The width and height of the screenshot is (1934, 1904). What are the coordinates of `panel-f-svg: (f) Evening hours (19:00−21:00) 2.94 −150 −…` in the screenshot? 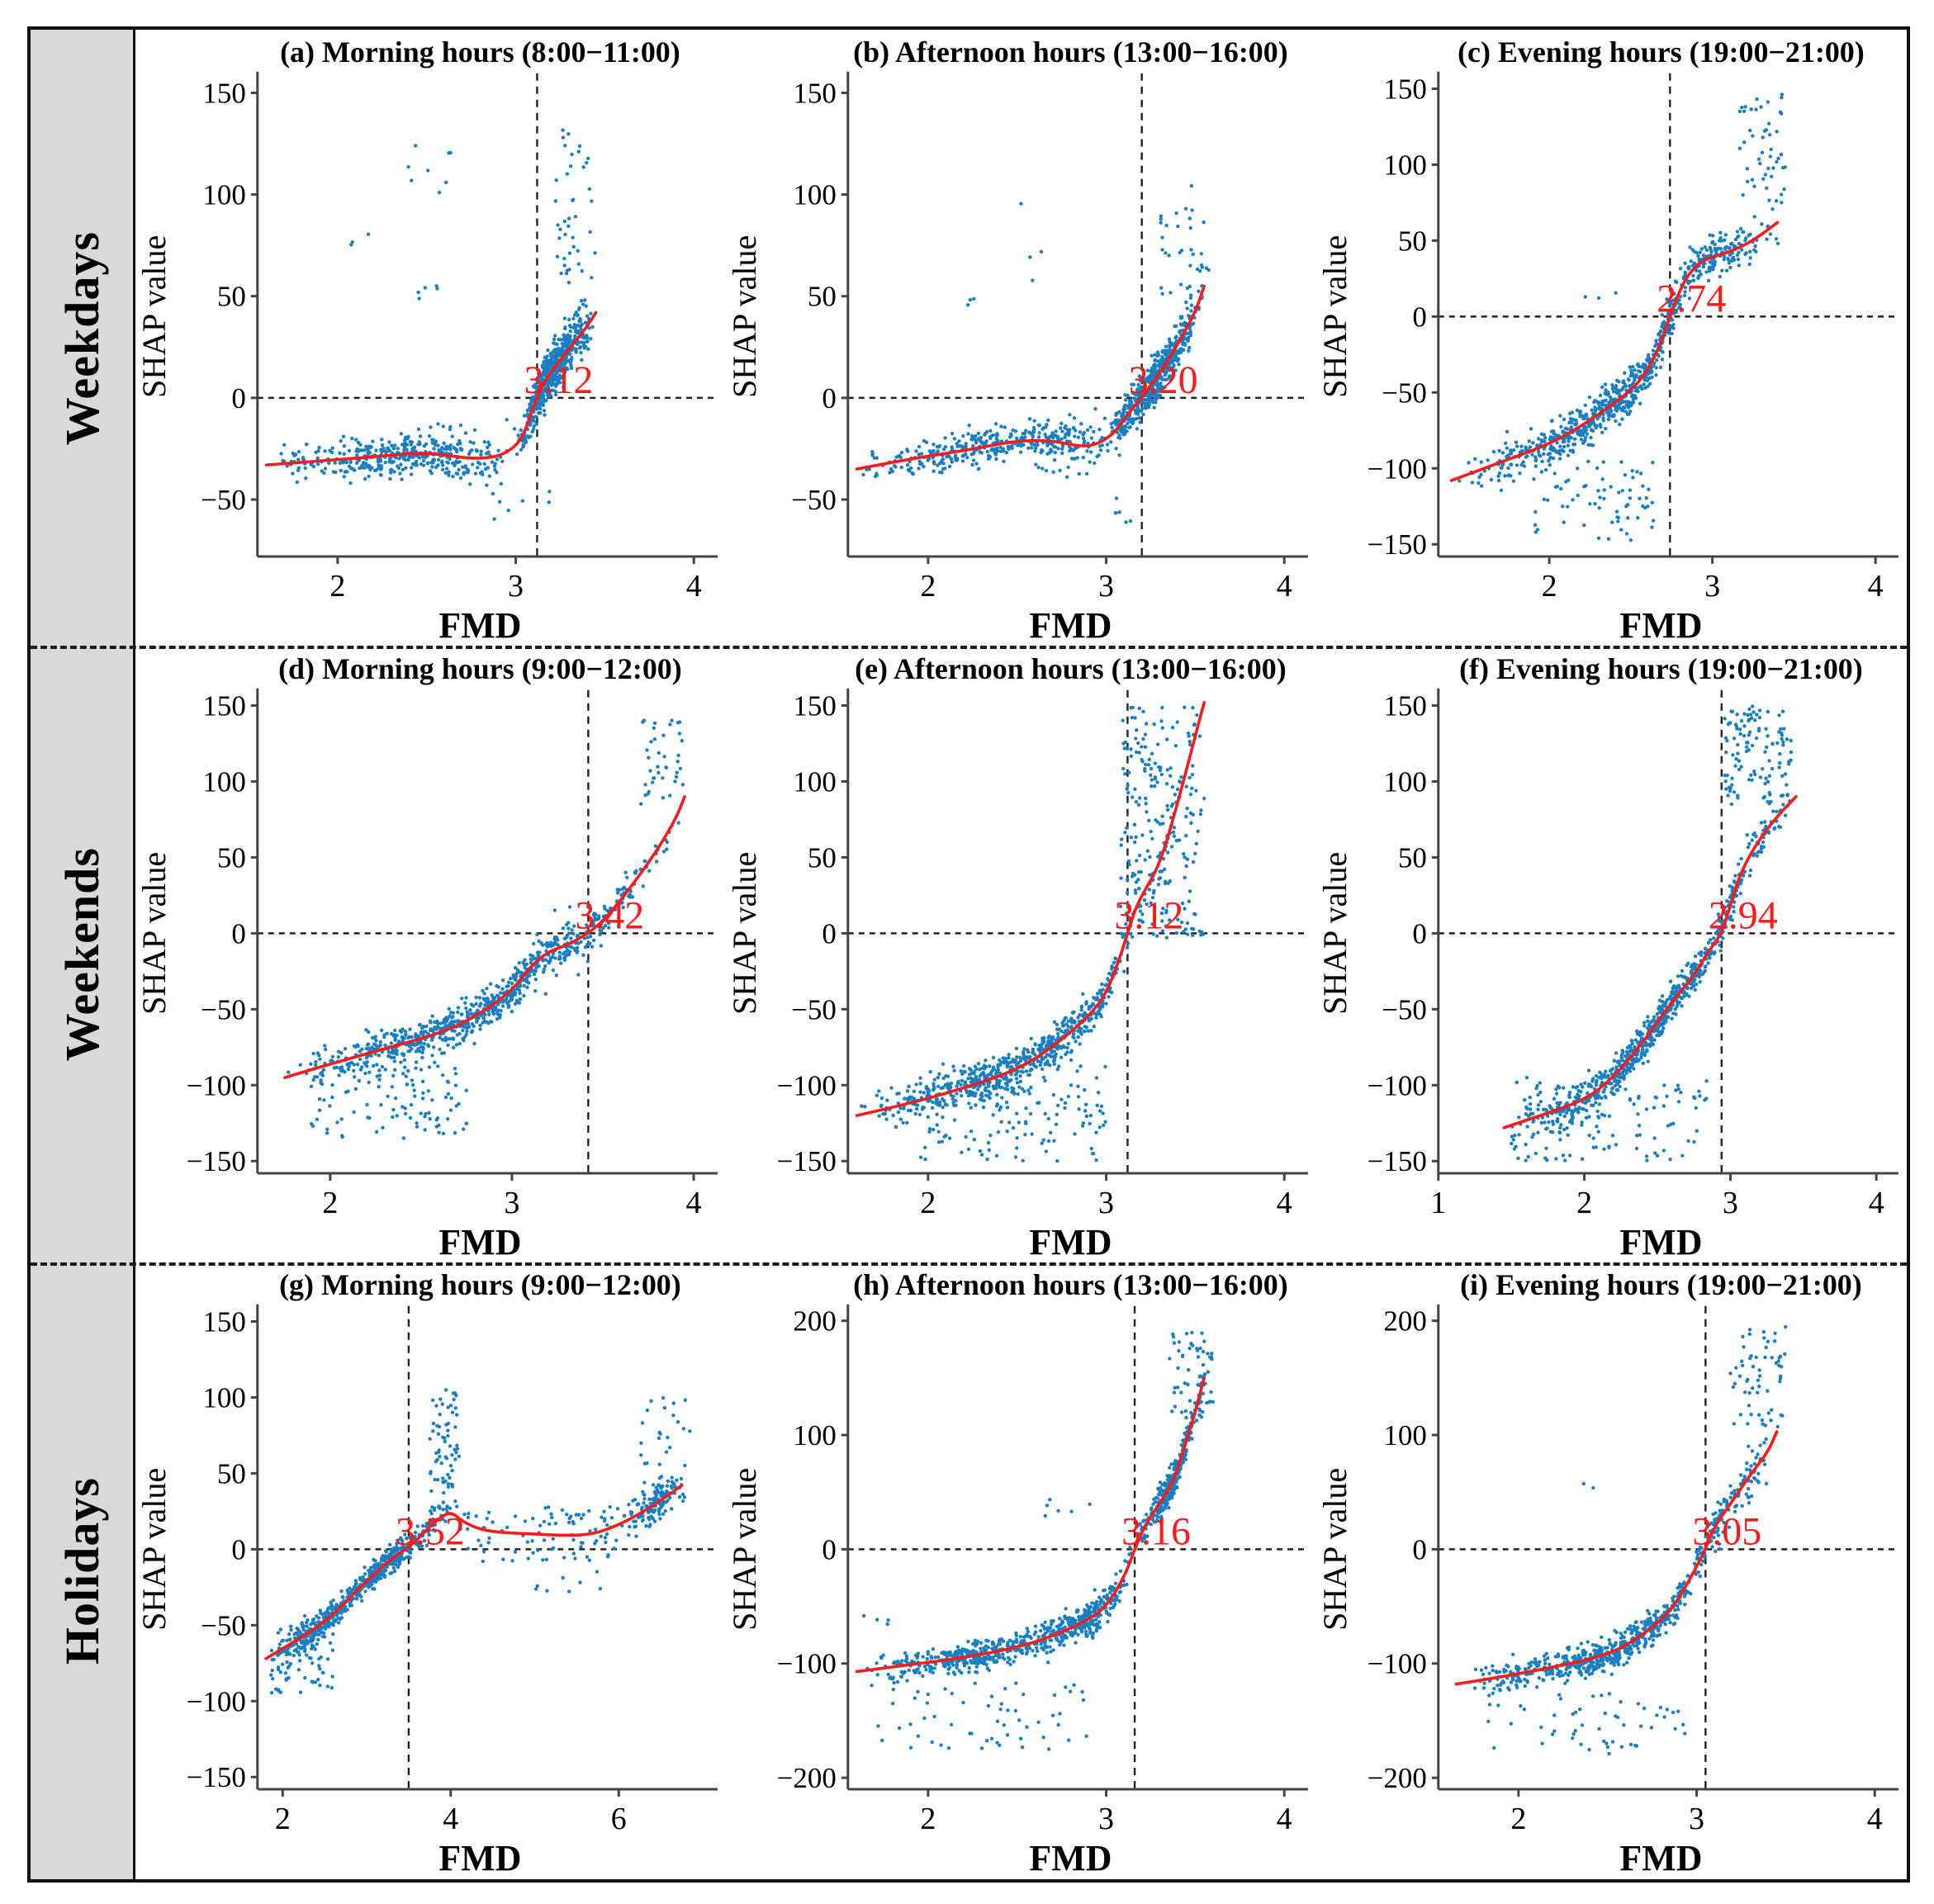 It's located at (1607, 956).